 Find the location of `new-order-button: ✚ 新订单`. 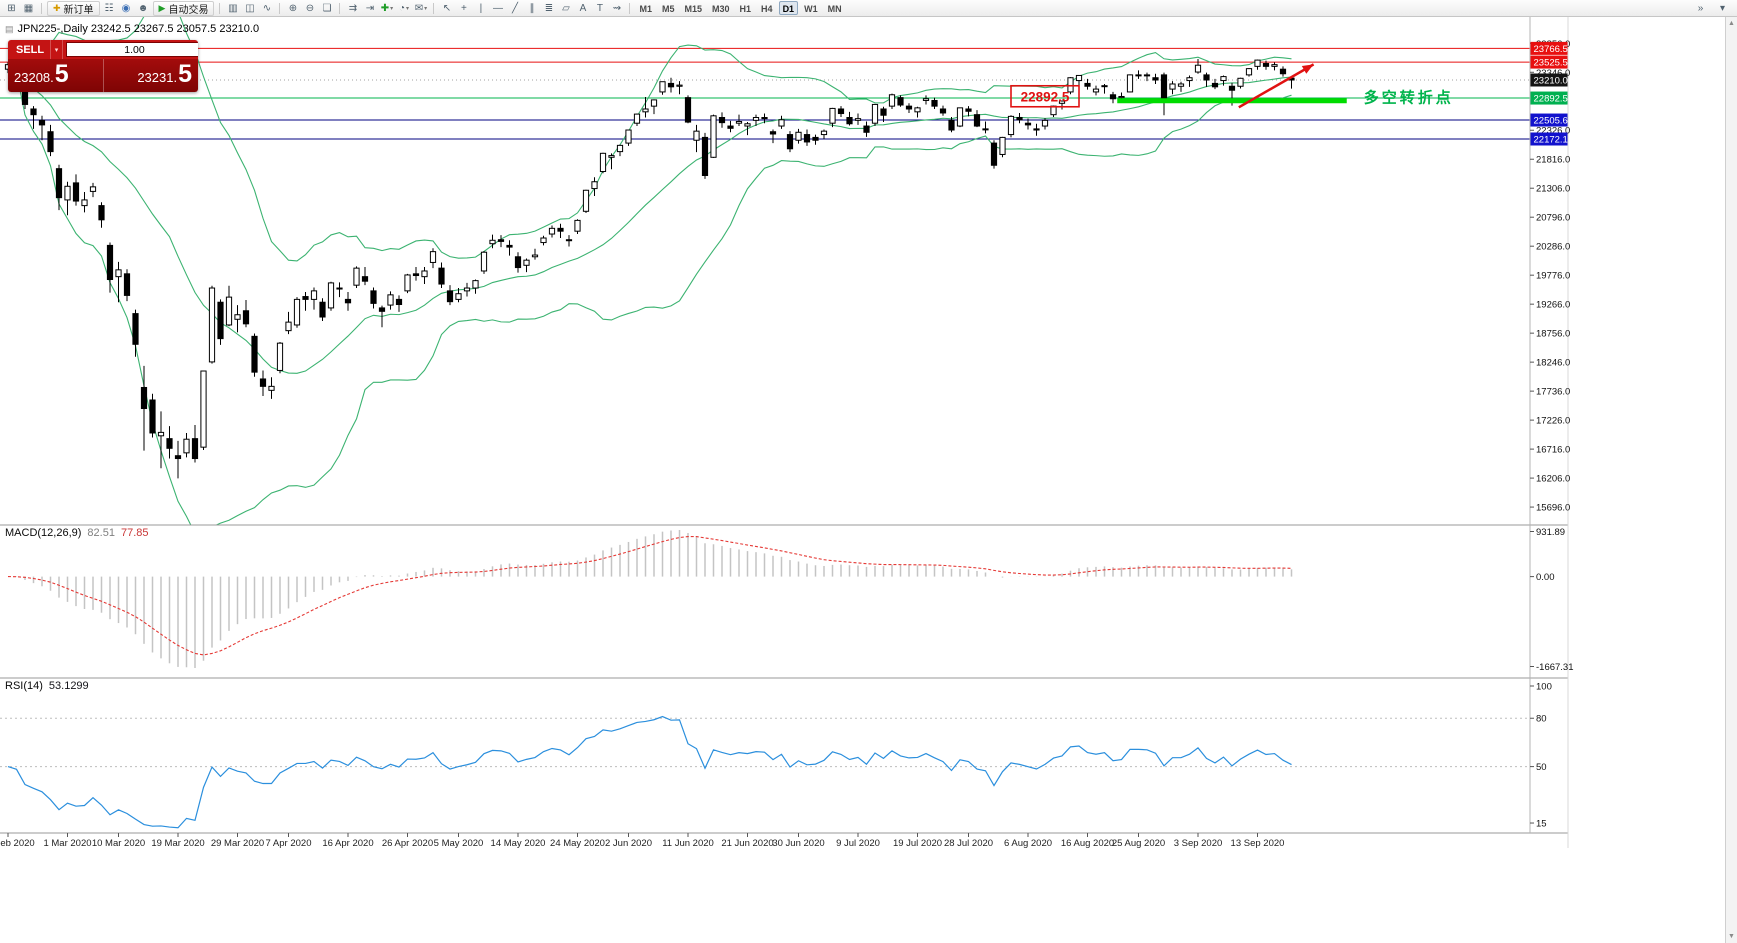

new-order-button: ✚ 新订单 is located at coordinates (73, 8).